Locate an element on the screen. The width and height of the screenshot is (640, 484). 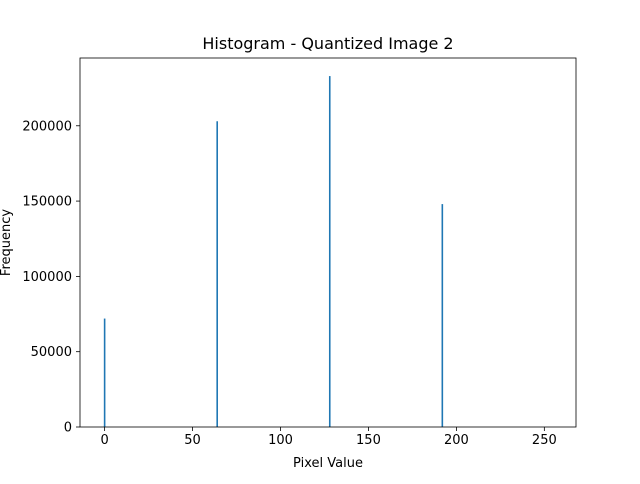
x-tick-label: 0 is located at coordinates (104, 440).